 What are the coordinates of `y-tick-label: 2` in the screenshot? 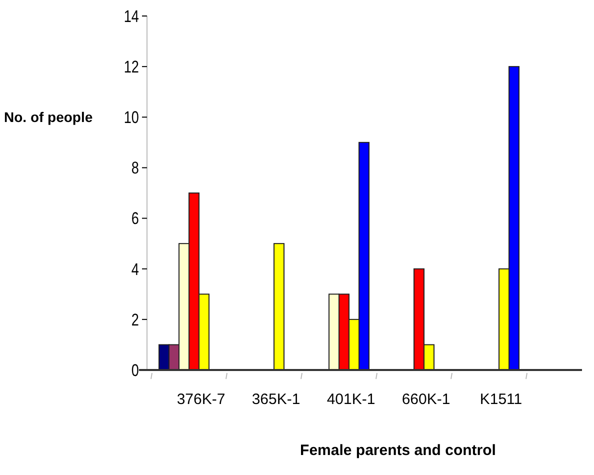 It's located at (135, 320).